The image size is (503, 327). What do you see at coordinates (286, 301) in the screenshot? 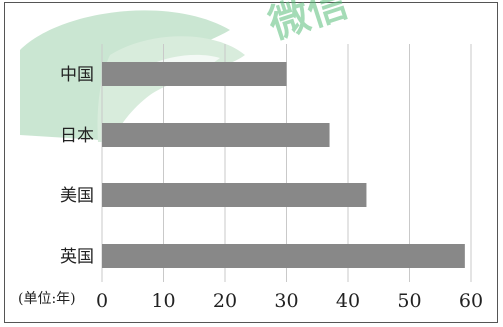
I see `x-tick-label-30: 30` at bounding box center [286, 301].